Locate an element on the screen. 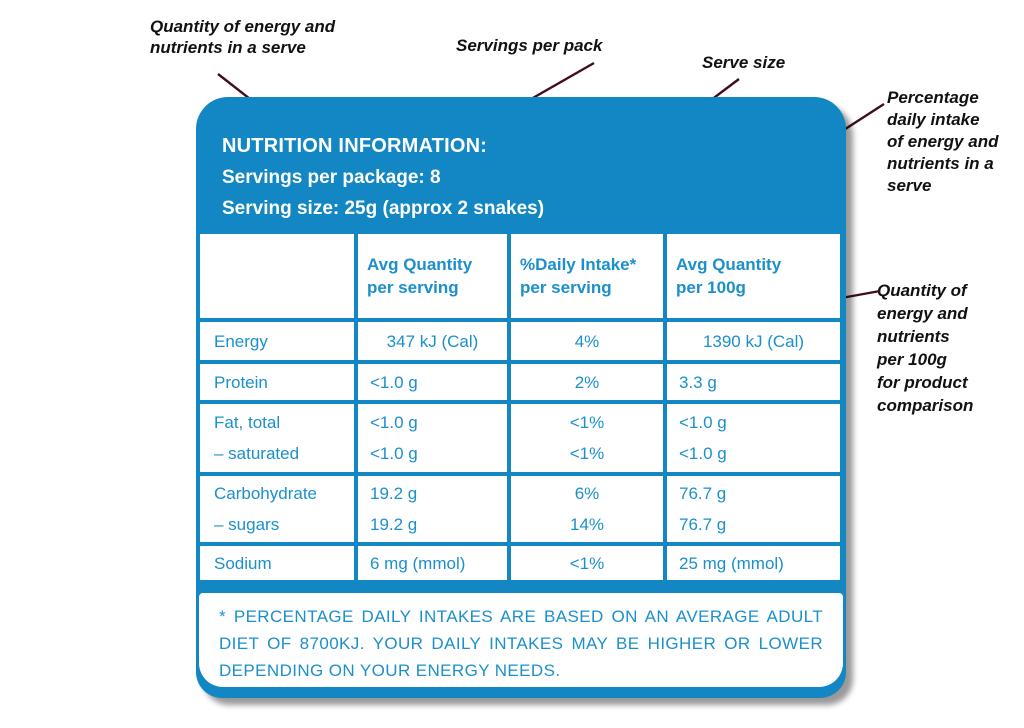  table-cell-per-serving: <1.0 g is located at coordinates (432, 382).